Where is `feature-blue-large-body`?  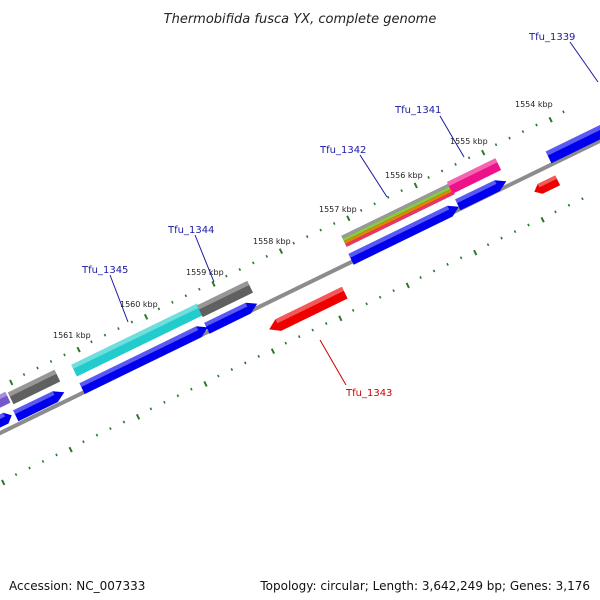 feature-blue-large-body is located at coordinates (143, 360).